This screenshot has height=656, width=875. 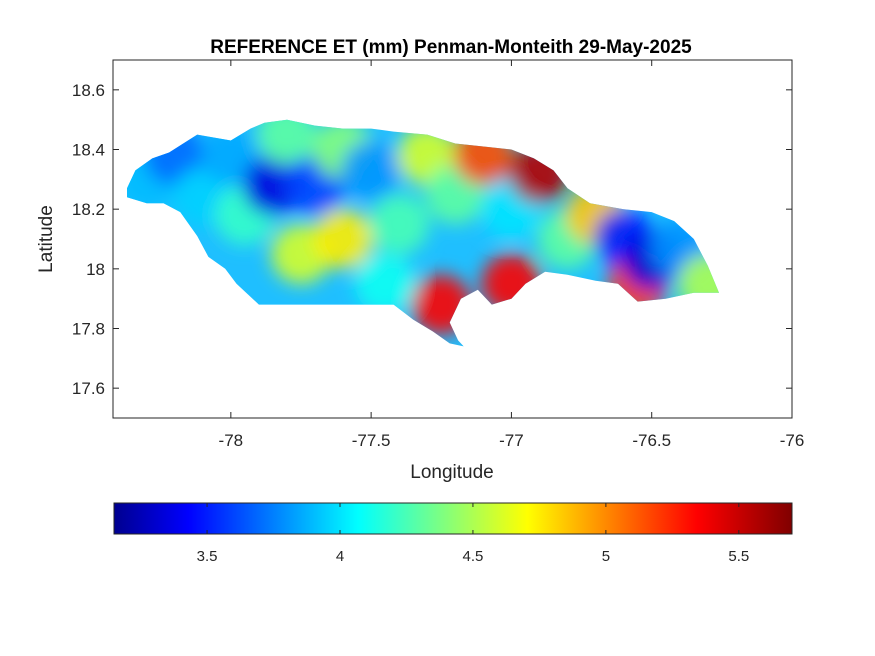 What do you see at coordinates (511, 440) in the screenshot?
I see `x-tick-label: -77` at bounding box center [511, 440].